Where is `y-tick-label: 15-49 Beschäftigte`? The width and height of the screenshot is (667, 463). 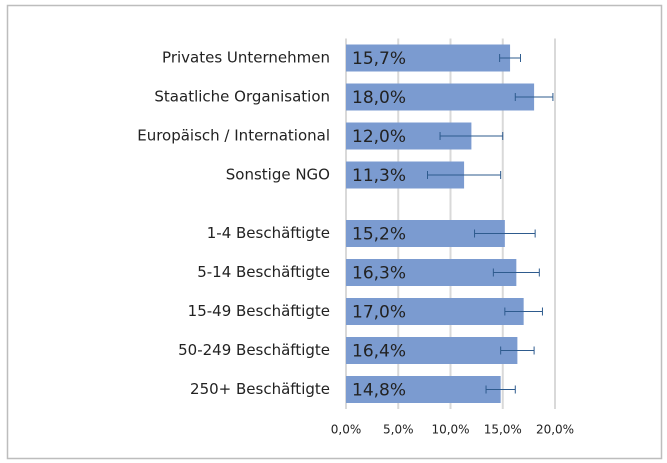 y-tick-label: 15-49 Beschäftigte is located at coordinates (259, 311).